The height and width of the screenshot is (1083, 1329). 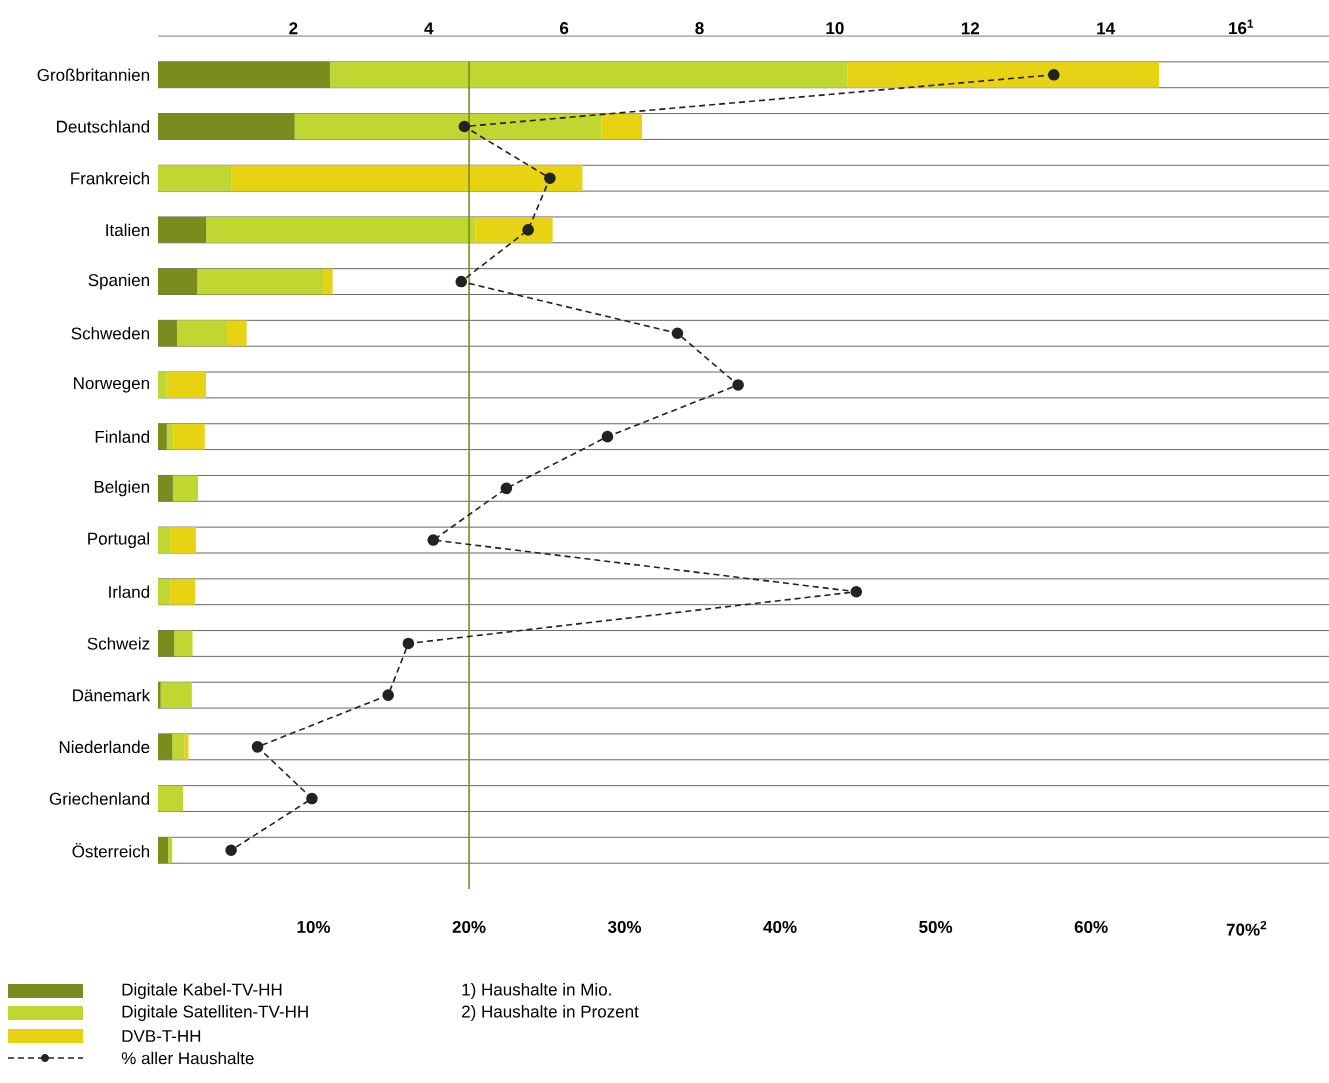 What do you see at coordinates (99, 798) in the screenshot?
I see `y-tick-label: Griechenland` at bounding box center [99, 798].